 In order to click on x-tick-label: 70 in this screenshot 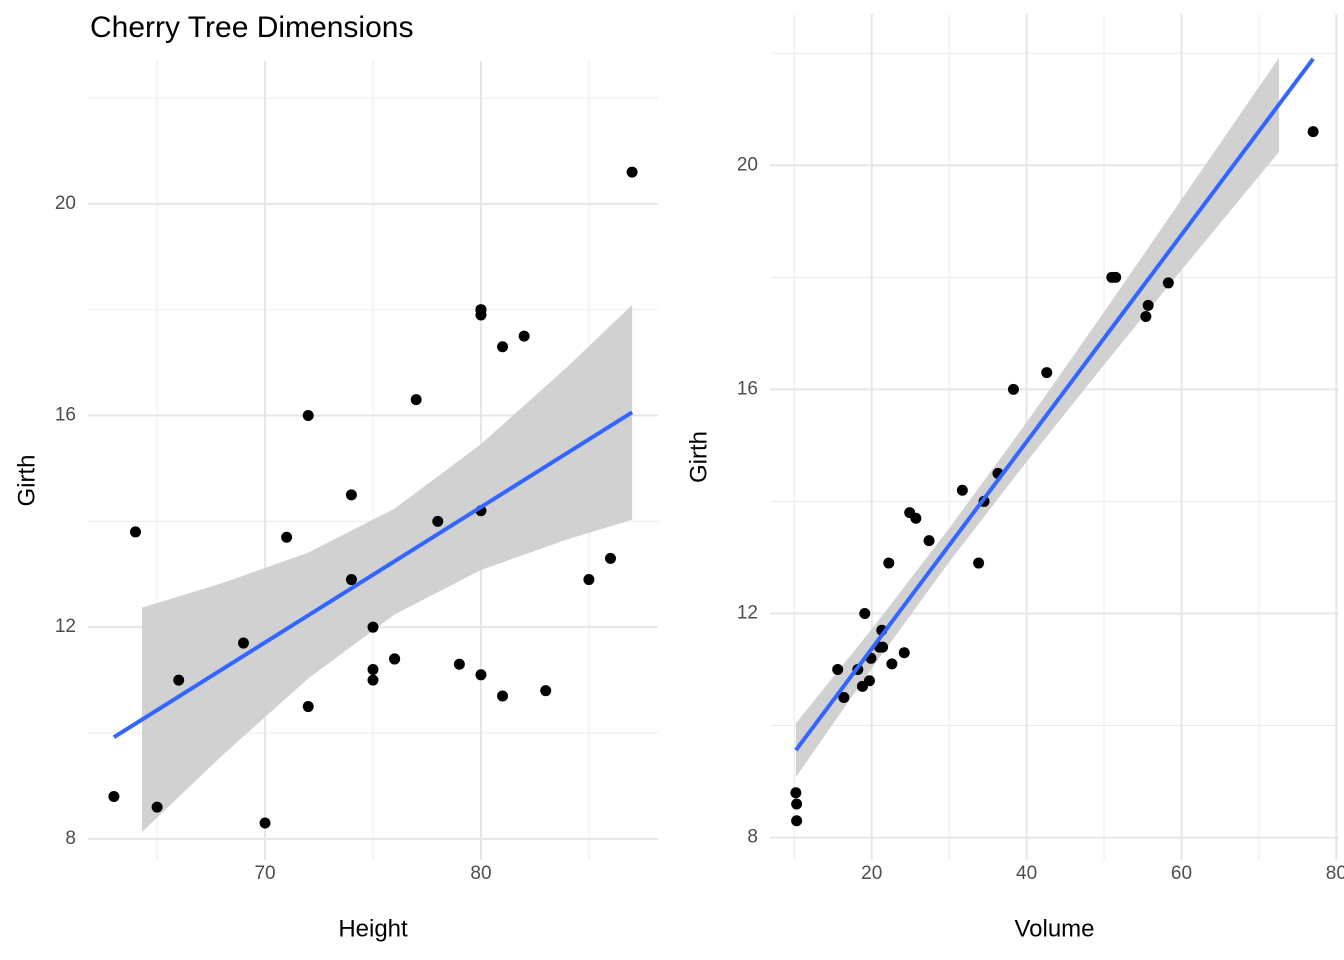, I will do `click(264, 873)`.